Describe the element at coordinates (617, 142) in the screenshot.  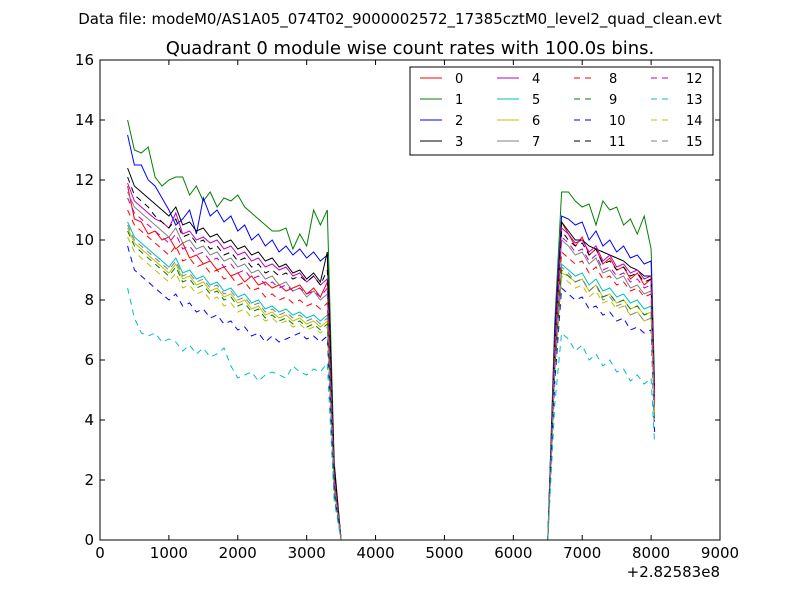
I see `legend-label-11: 11` at that location.